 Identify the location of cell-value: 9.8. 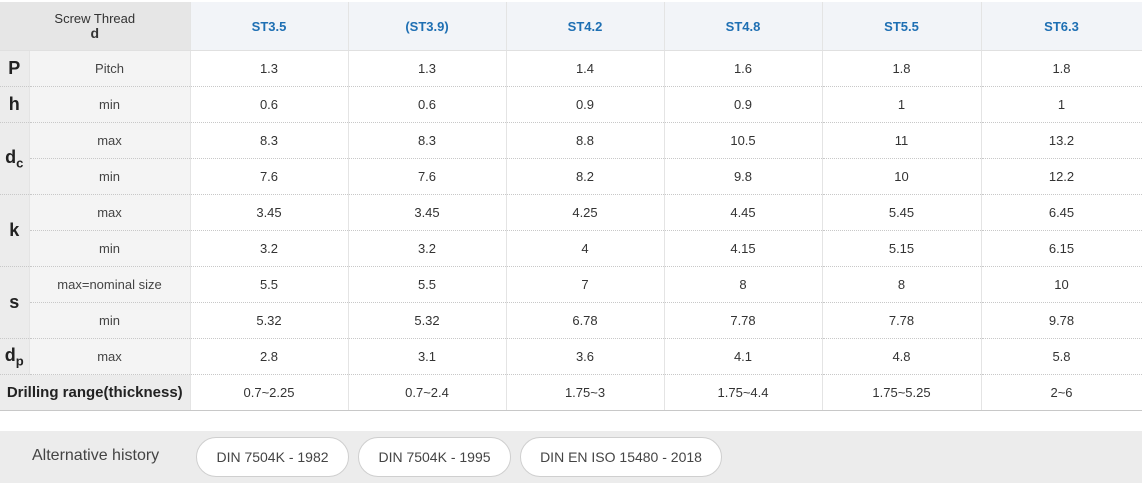
(743, 176).